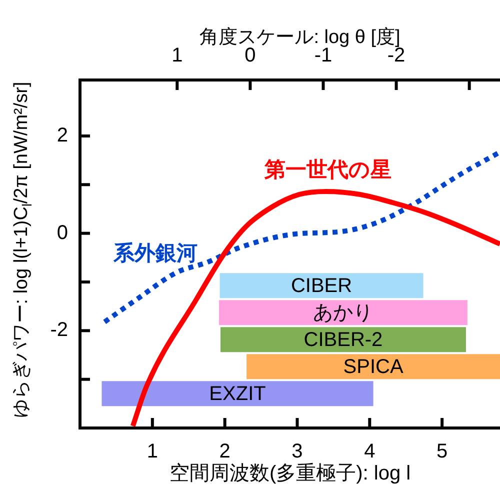 This screenshot has height=494, width=500. Describe the element at coordinates (297, 451) in the screenshot. I see `x-tick-label: 3` at that location.